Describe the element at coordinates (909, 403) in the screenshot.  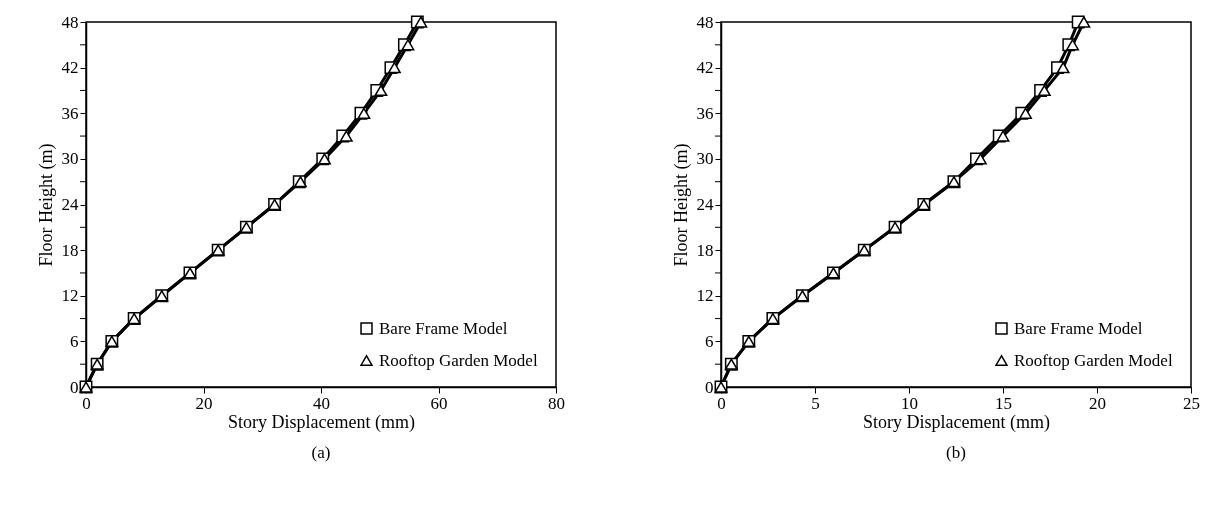
I see `x-tick-label: 10` at that location.